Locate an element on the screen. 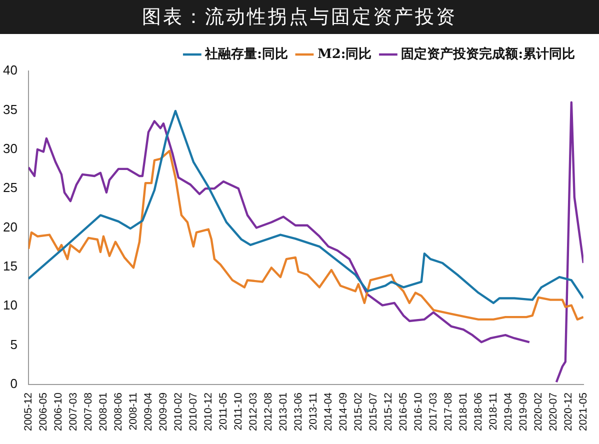 Image resolution: width=599 pixels, height=444 pixels. x-tick-label: 2008-06 is located at coordinates (118, 412).